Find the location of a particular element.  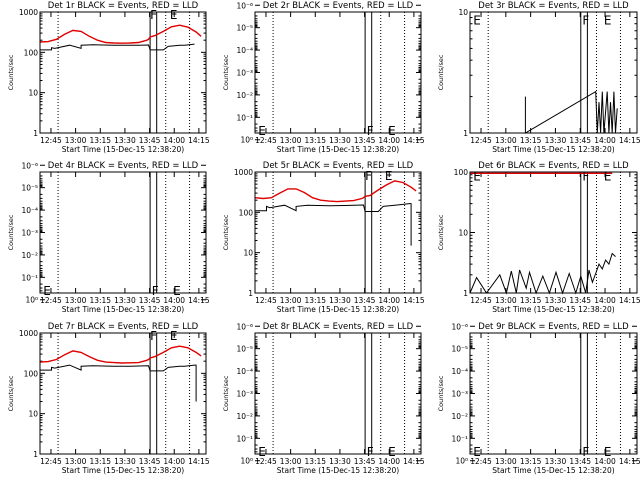

panel-title: Det 5r BLACK = Events, RED = LLD is located at coordinates (338, 166).